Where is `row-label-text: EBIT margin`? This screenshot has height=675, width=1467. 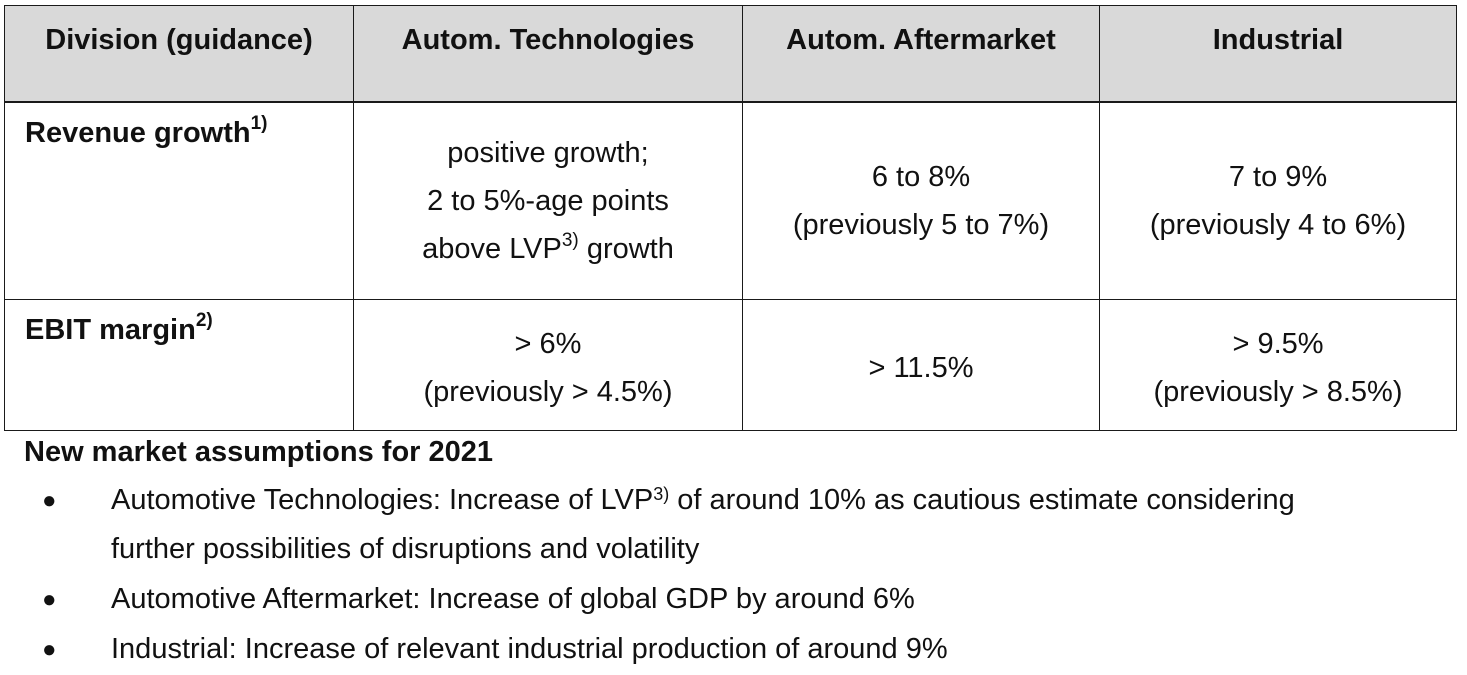 row-label-text: EBIT margin is located at coordinates (110, 329).